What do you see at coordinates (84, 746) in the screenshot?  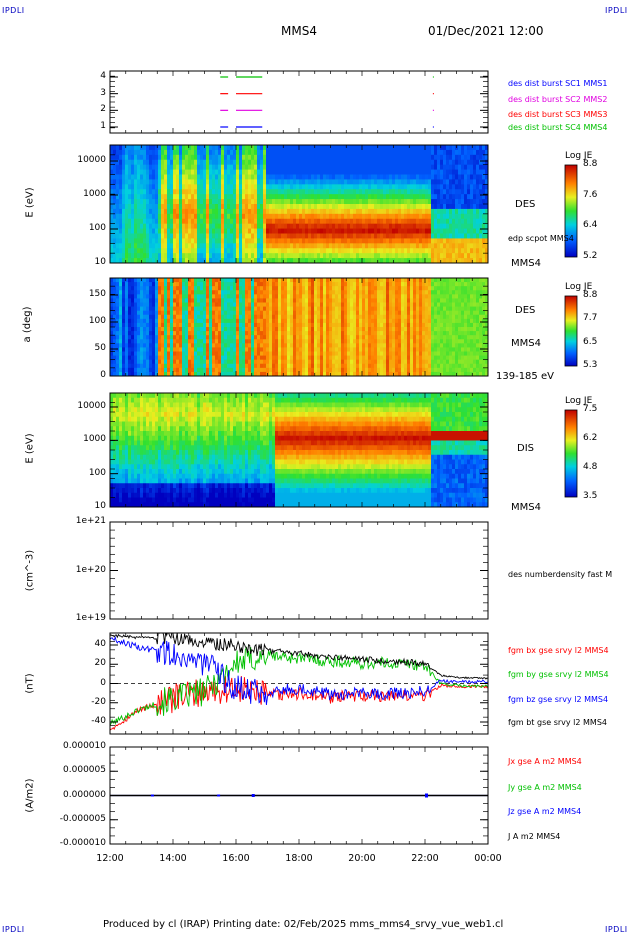 I see `panel7-y-tick-label: 0.000010` at bounding box center [84, 746].